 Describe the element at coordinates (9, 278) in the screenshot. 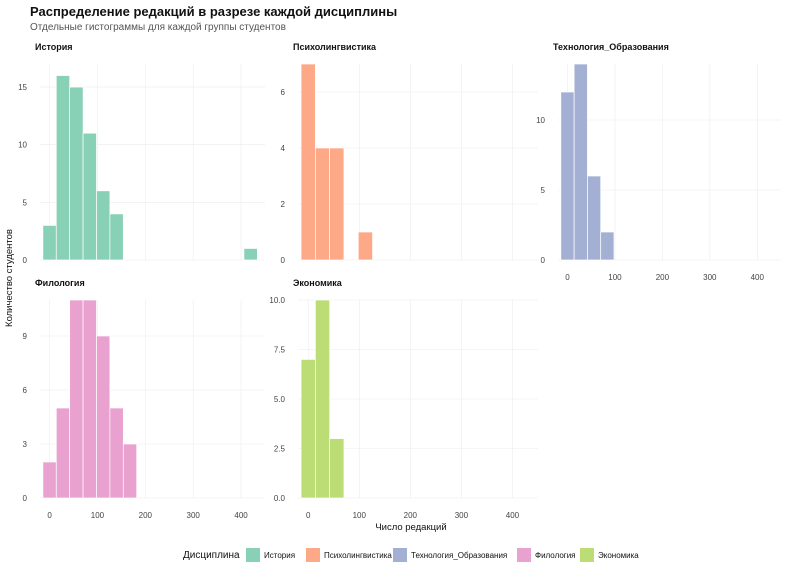

I see `y-axis-title: Количество студентов` at that location.